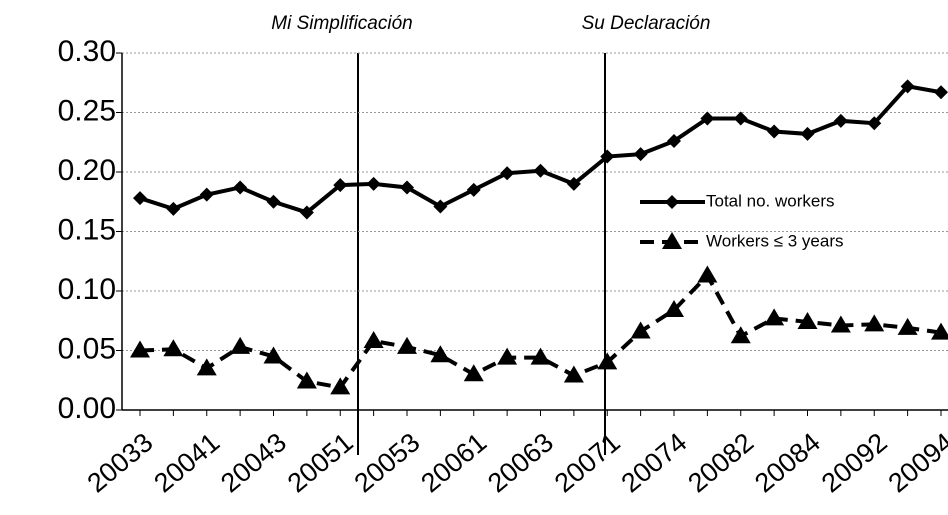 This screenshot has height=515, width=948. Describe the element at coordinates (253, 462) in the screenshot. I see `x-tick-label: 20043` at that location.